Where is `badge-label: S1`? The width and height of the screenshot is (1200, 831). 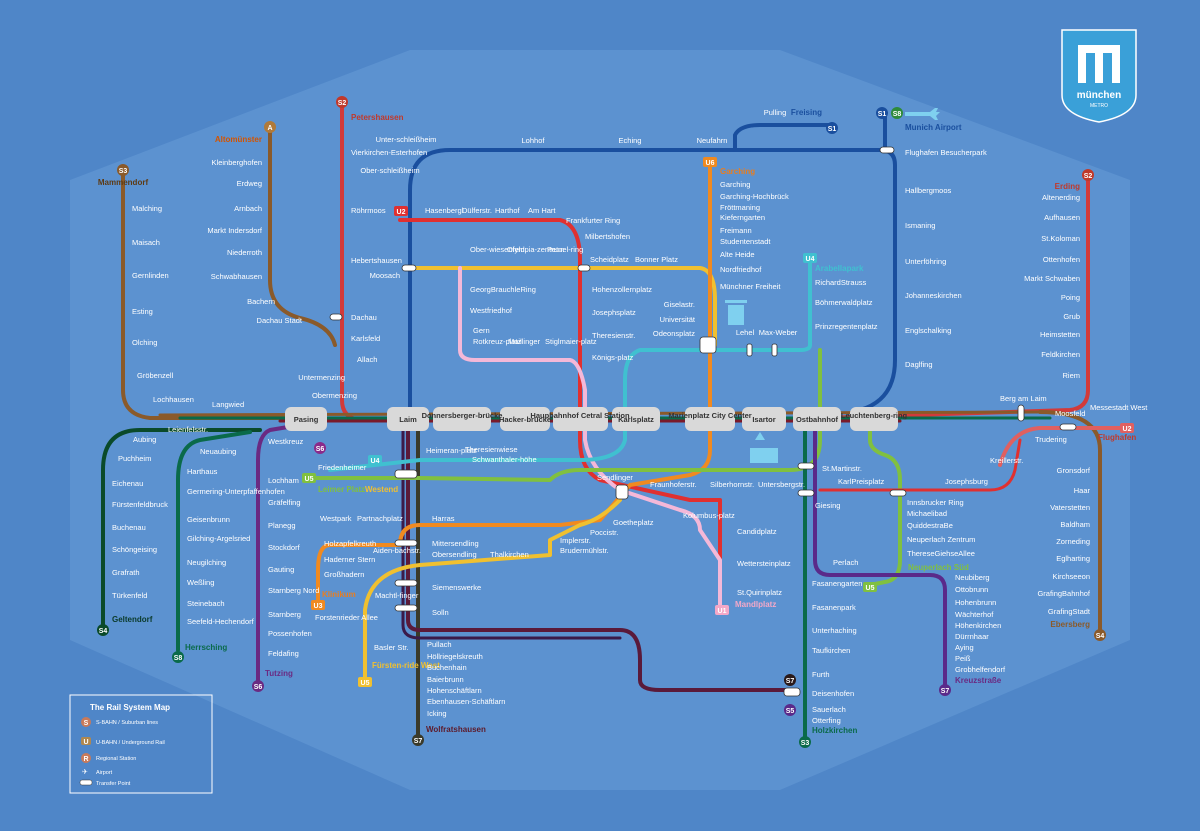 badge-label: S1 is located at coordinates (882, 114).